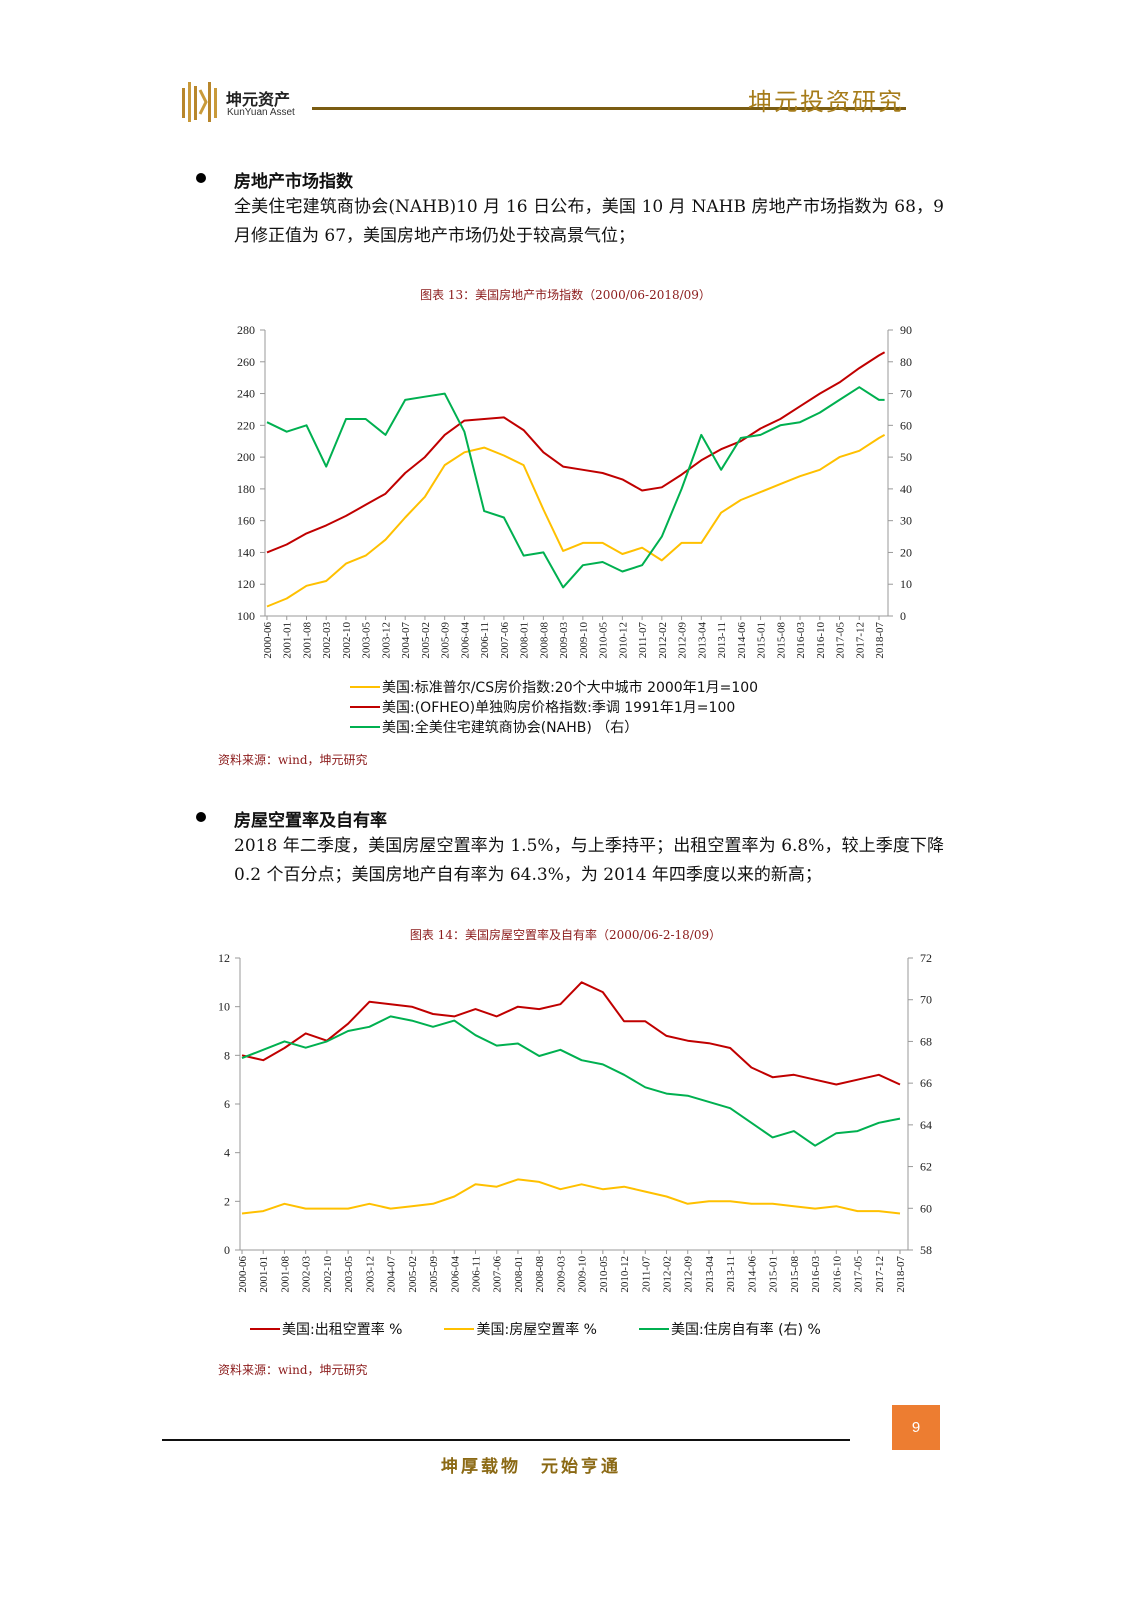 The height and width of the screenshot is (1600, 1131). I want to click on y-left-tick-label: 2, so click(227, 1201).